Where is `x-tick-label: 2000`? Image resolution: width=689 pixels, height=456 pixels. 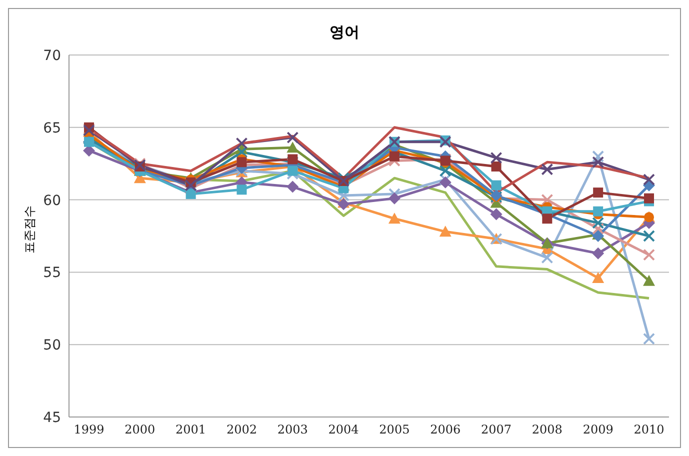 x-tick-label: 2000 is located at coordinates (140, 429).